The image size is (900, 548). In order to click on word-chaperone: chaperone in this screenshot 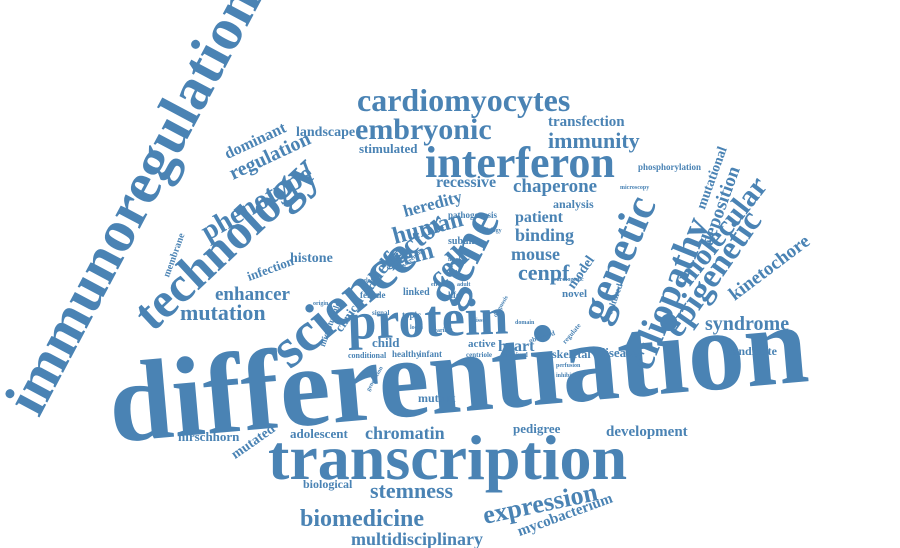, I will do `click(555, 187)`.